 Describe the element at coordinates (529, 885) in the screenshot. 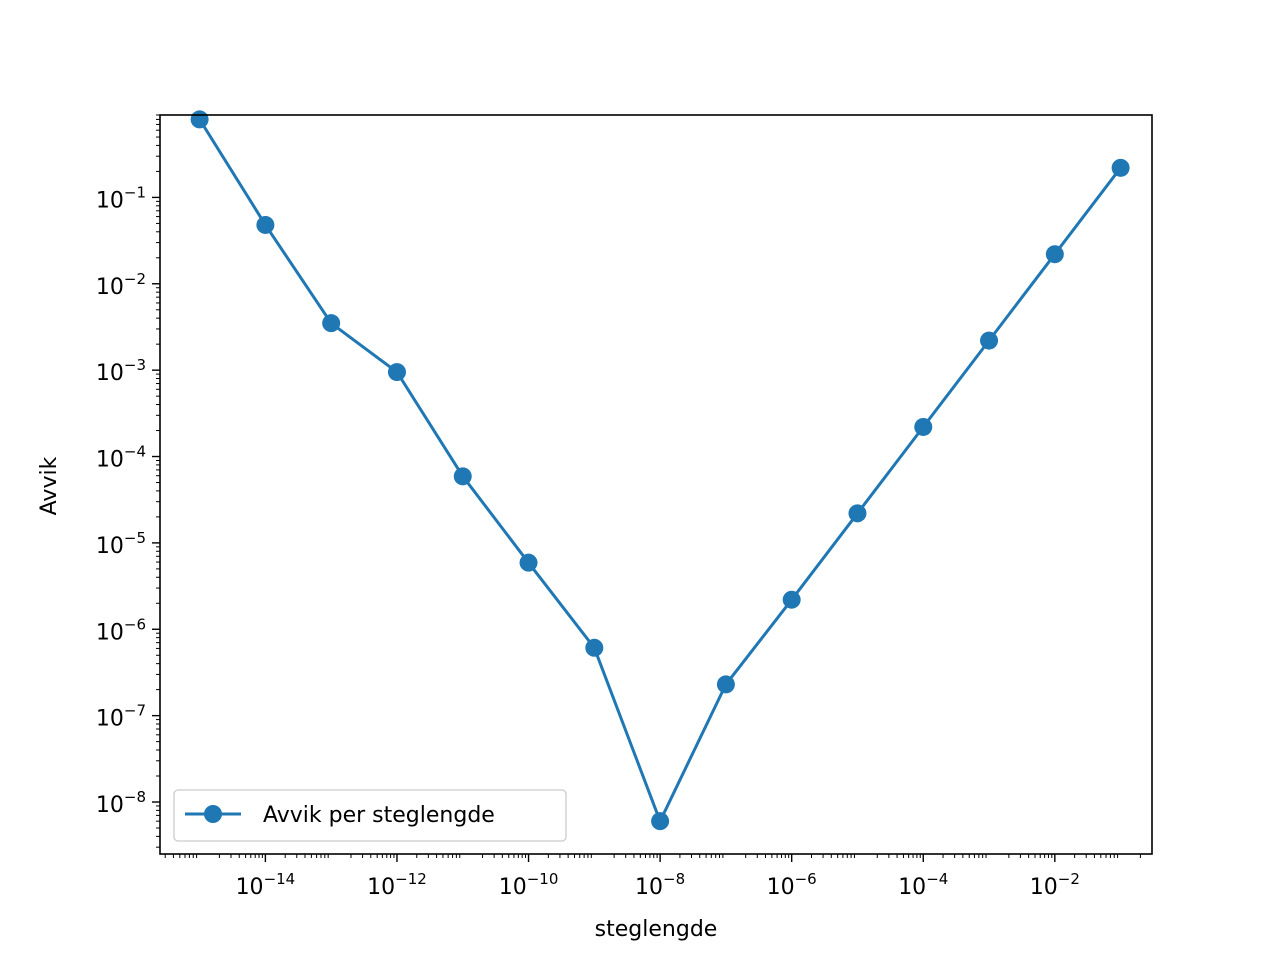

I see `x-tick-label: 10⁻¹⁰` at that location.